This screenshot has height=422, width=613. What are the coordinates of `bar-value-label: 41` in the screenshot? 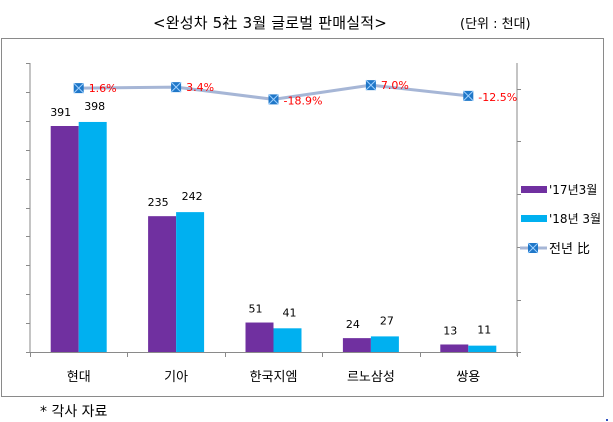 It's located at (290, 312).